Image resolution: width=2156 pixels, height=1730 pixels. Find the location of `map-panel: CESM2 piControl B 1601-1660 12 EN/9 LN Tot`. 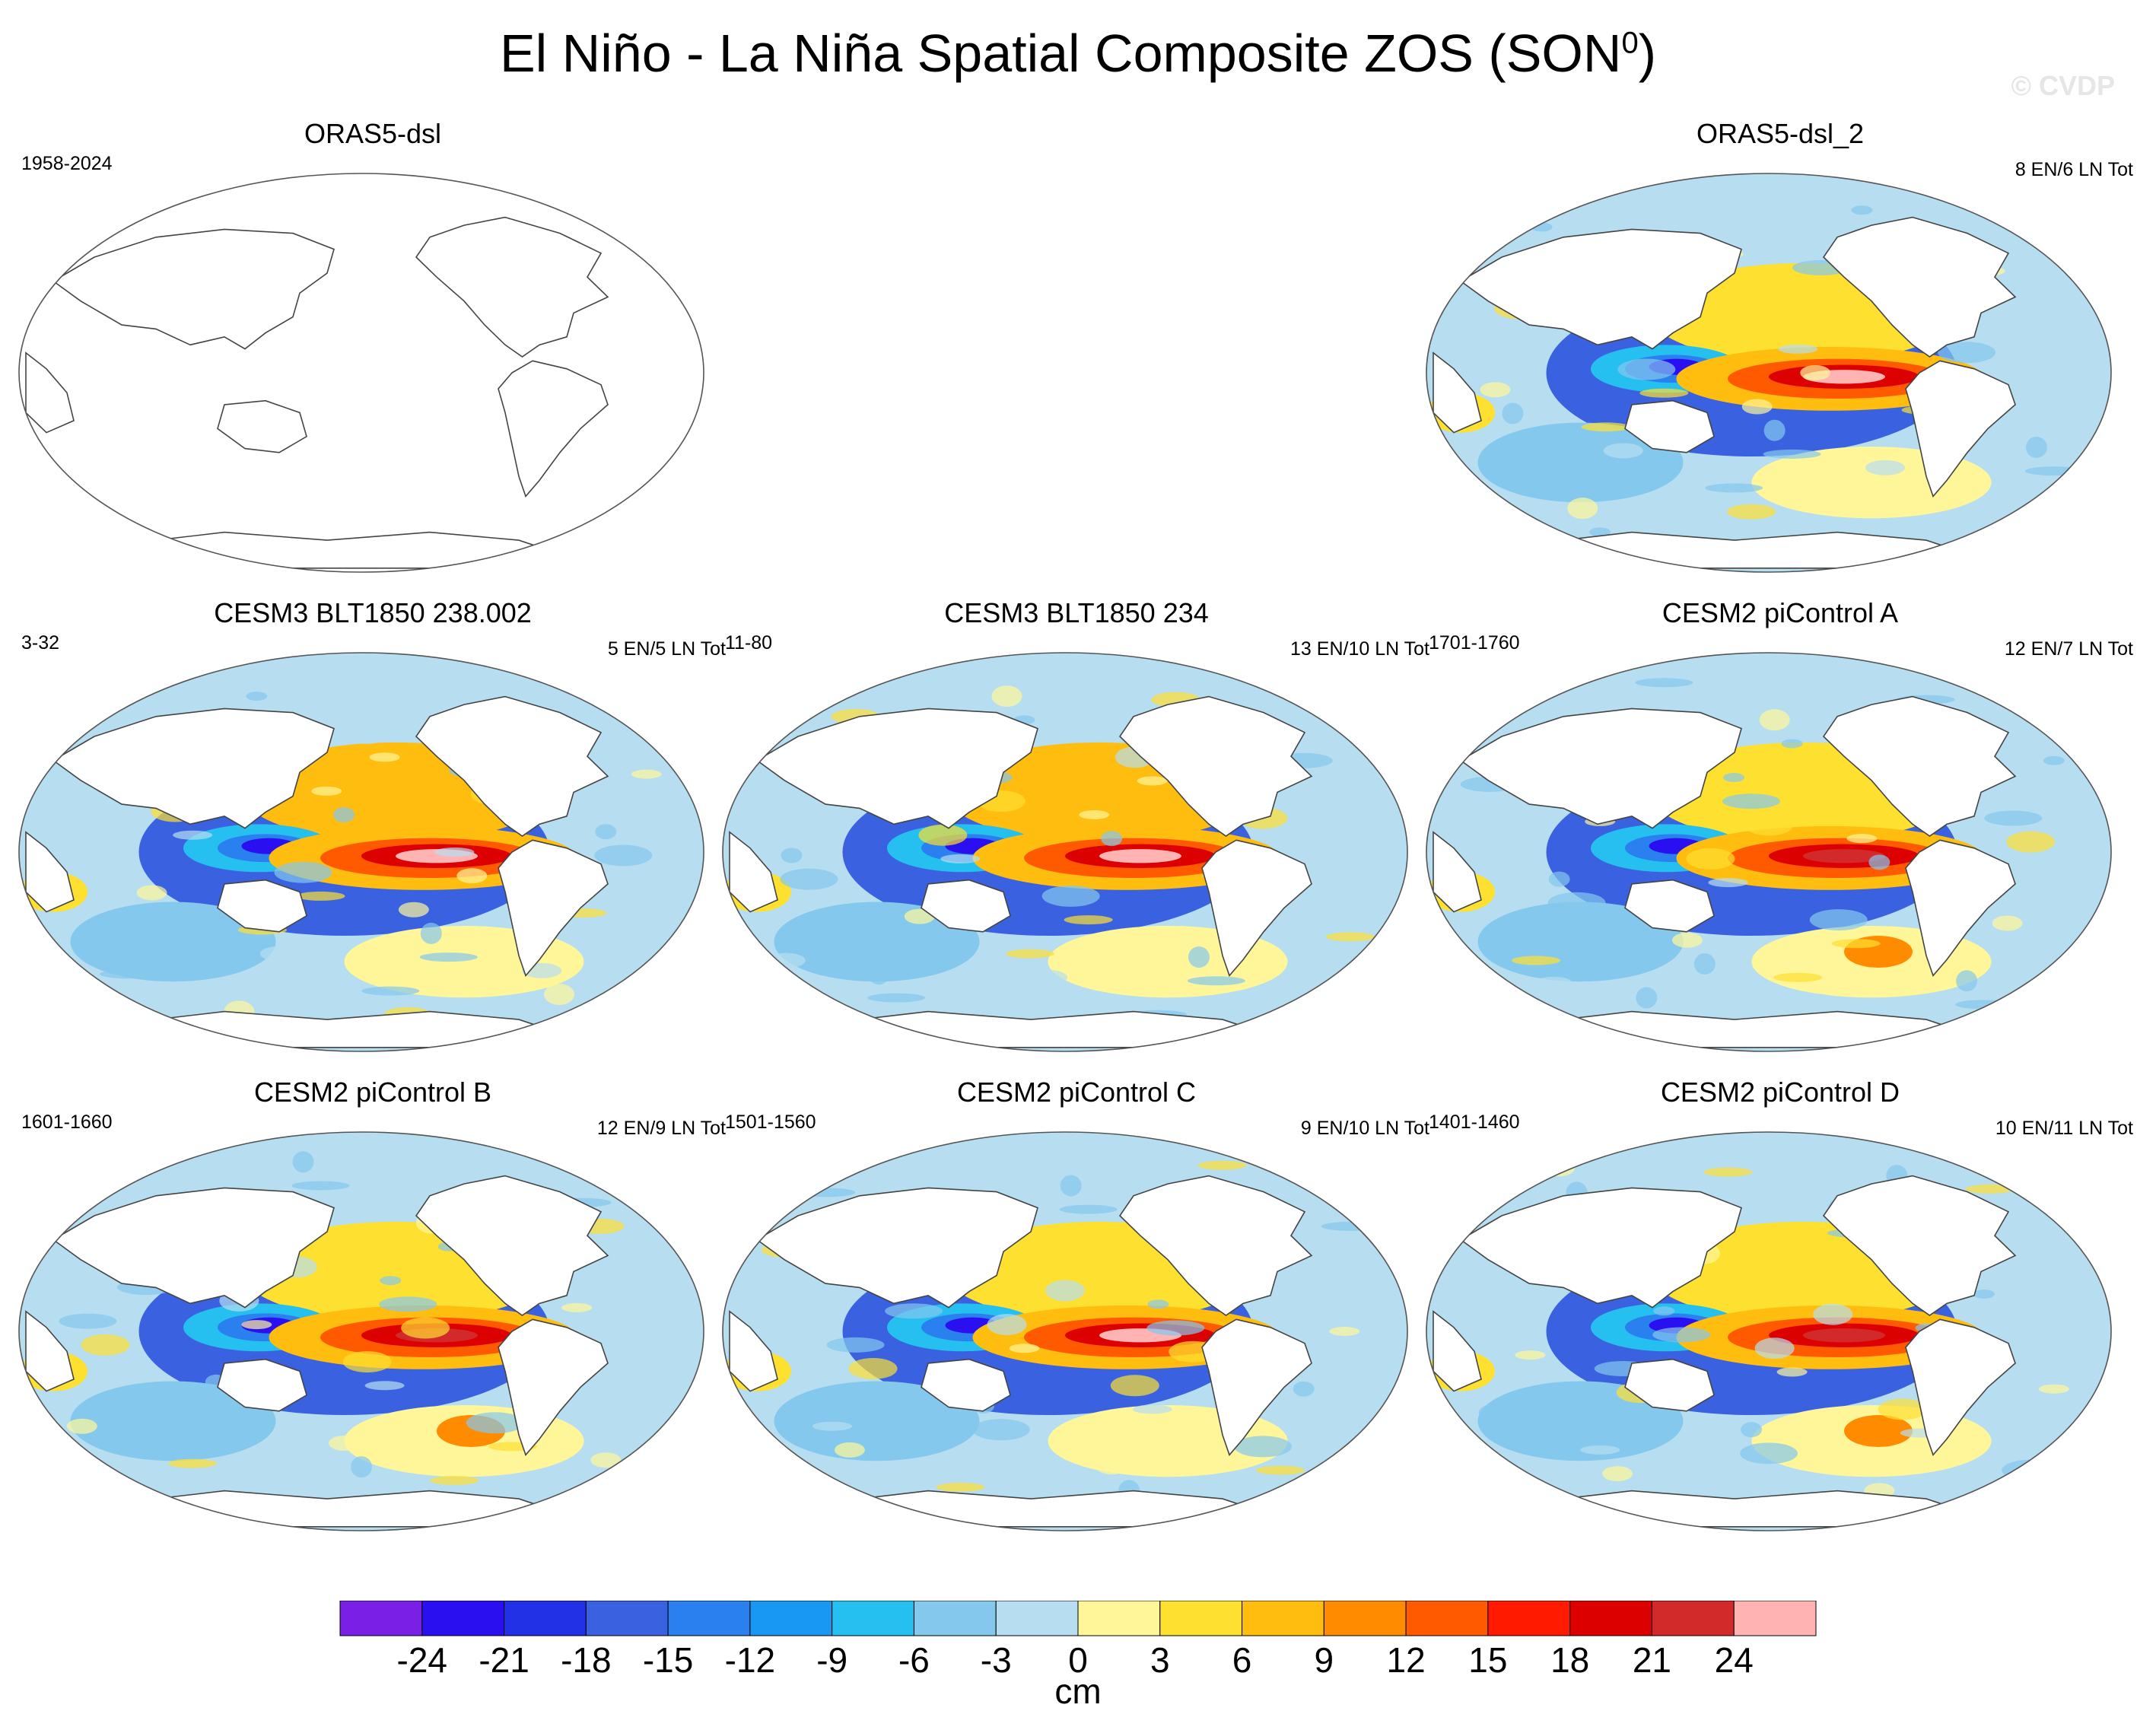

map-panel: CESM2 piControl B 1601-1660 12 EN/9 LN Tot is located at coordinates (373, 1304).